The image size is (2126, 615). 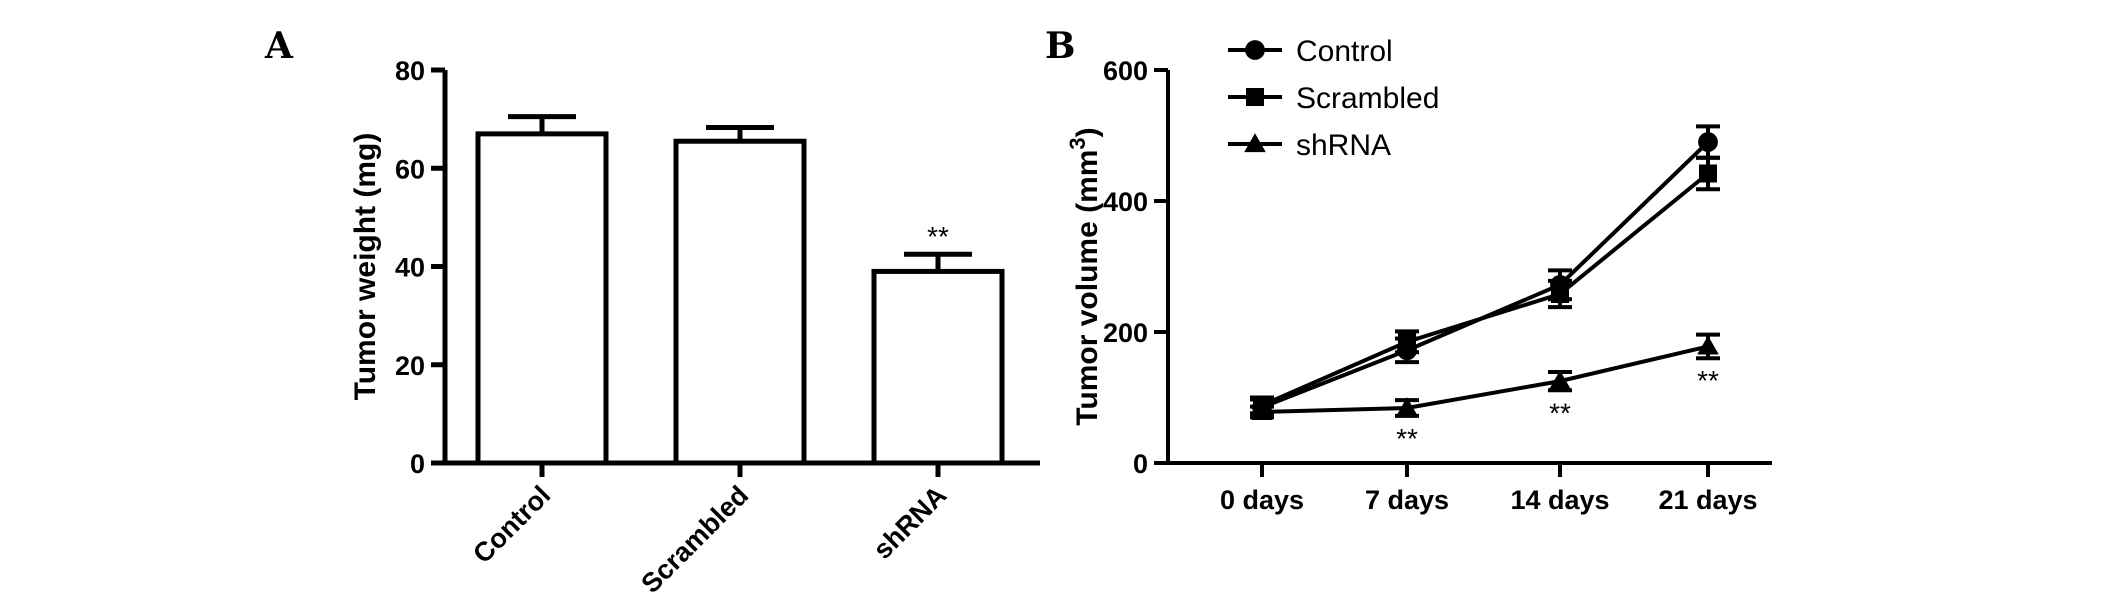 What do you see at coordinates (410, 71) in the screenshot?
I see `y-tick-label: 80` at bounding box center [410, 71].